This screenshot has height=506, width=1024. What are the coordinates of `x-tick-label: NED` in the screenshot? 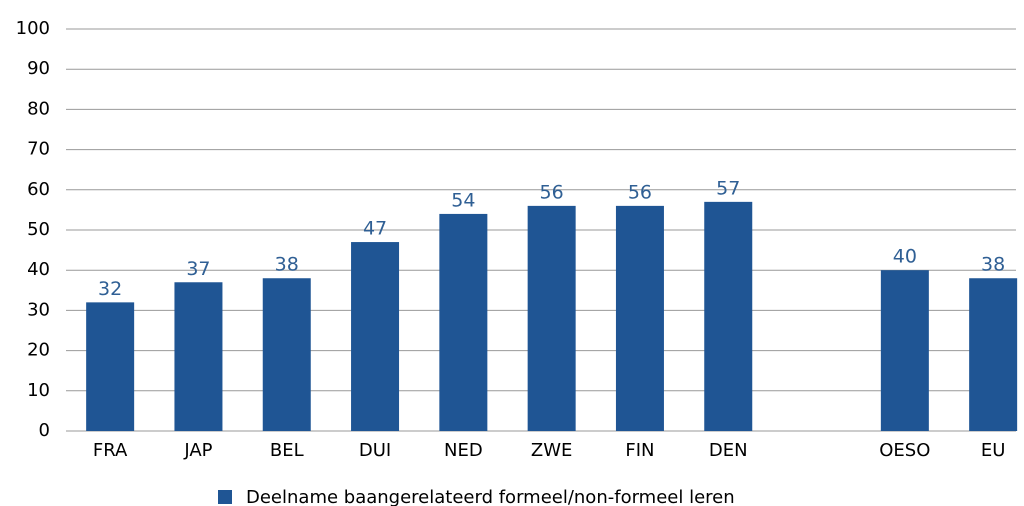 It's located at (463, 450).